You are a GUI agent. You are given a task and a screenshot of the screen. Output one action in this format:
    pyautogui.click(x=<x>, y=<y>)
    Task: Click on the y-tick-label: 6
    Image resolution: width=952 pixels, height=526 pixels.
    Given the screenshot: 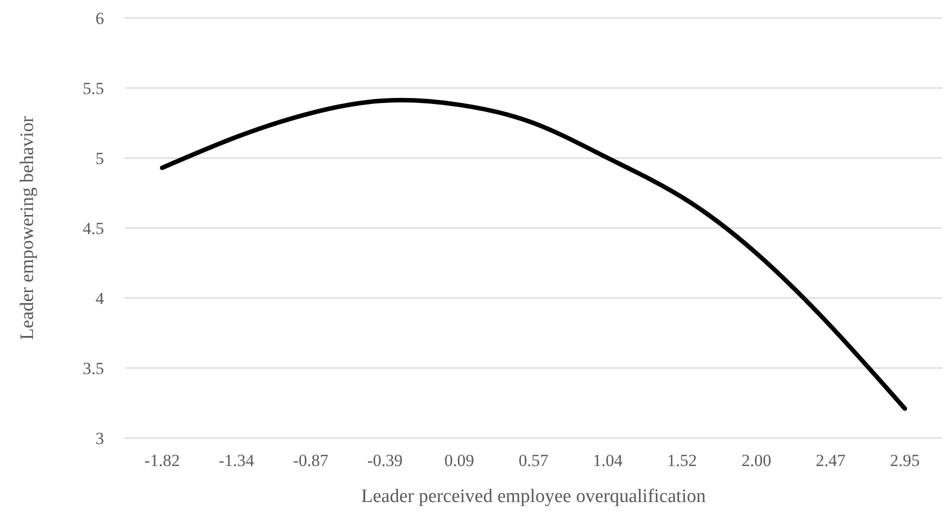 What is the action you would take?
    pyautogui.click(x=100, y=18)
    